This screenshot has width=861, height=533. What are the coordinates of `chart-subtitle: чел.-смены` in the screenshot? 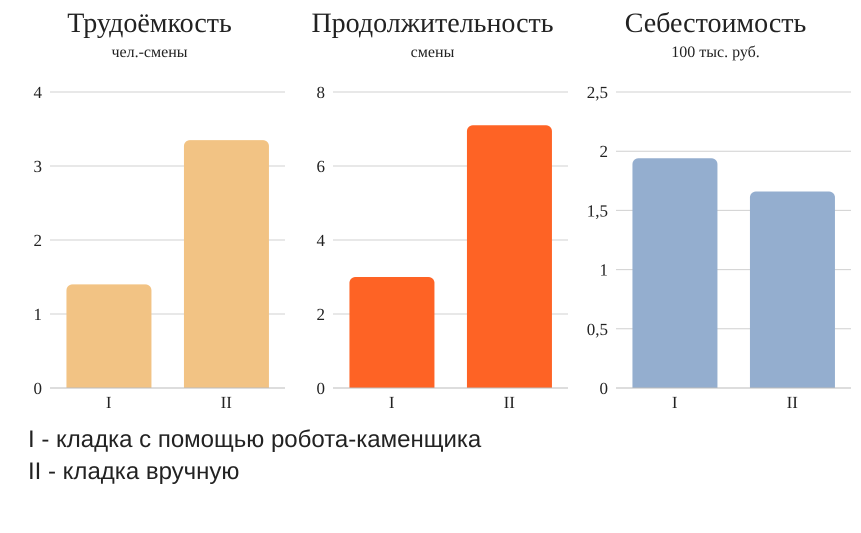 It's located at (149, 53).